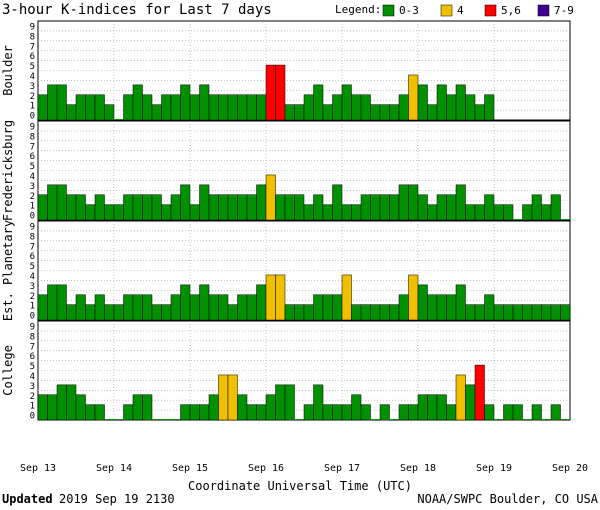 Image resolution: width=600 pixels, height=510 pixels. I want to click on credit-text: NOAA/SWPC Boulder, CO USA, so click(507, 499).